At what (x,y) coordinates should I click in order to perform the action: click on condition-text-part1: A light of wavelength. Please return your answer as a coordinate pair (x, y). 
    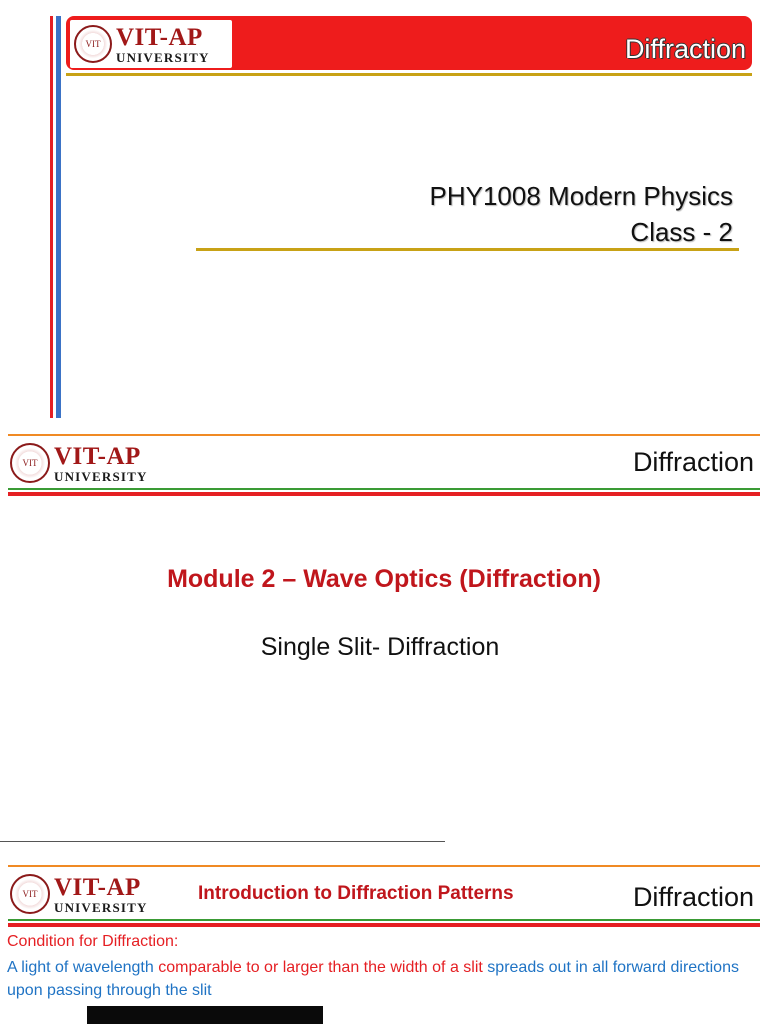
    Looking at the image, I should click on (83, 967).